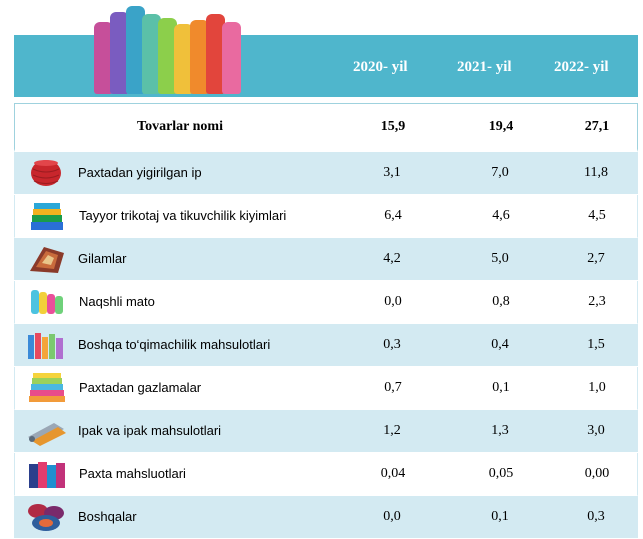 The width and height of the screenshot is (643, 539). What do you see at coordinates (174, 344) in the screenshot?
I see `row-label: Boshqa to‘qimachilik mahsulotlari` at bounding box center [174, 344].